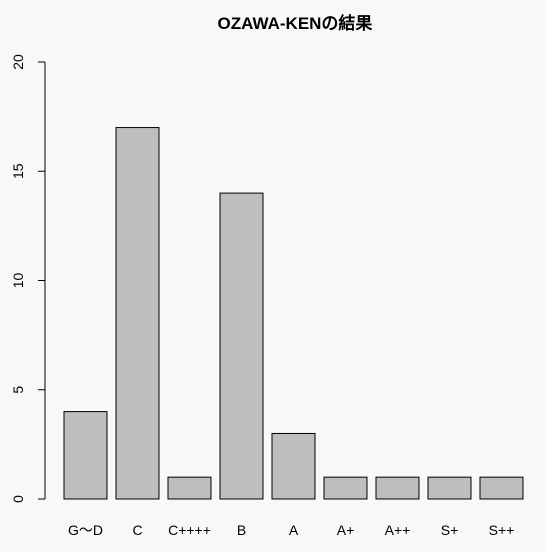 This screenshot has width=545, height=552. I want to click on y-tick-label: 15, so click(18, 171).